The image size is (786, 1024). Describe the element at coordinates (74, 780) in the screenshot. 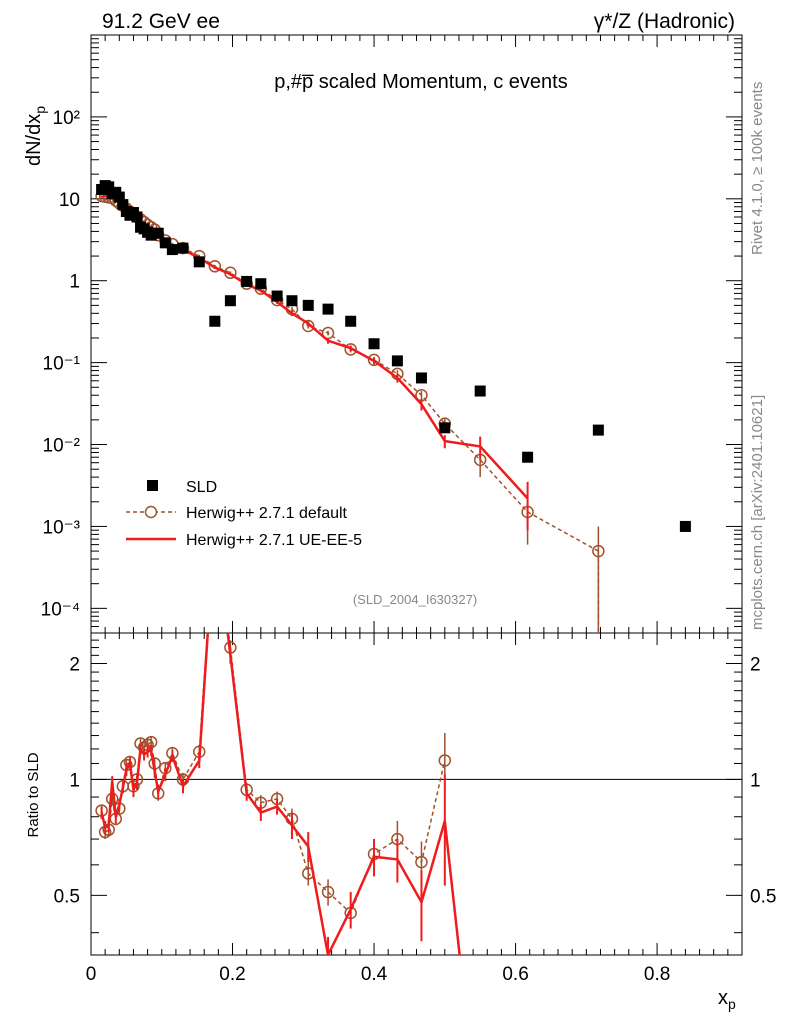

I see `ratio-tick-label: 1` at that location.